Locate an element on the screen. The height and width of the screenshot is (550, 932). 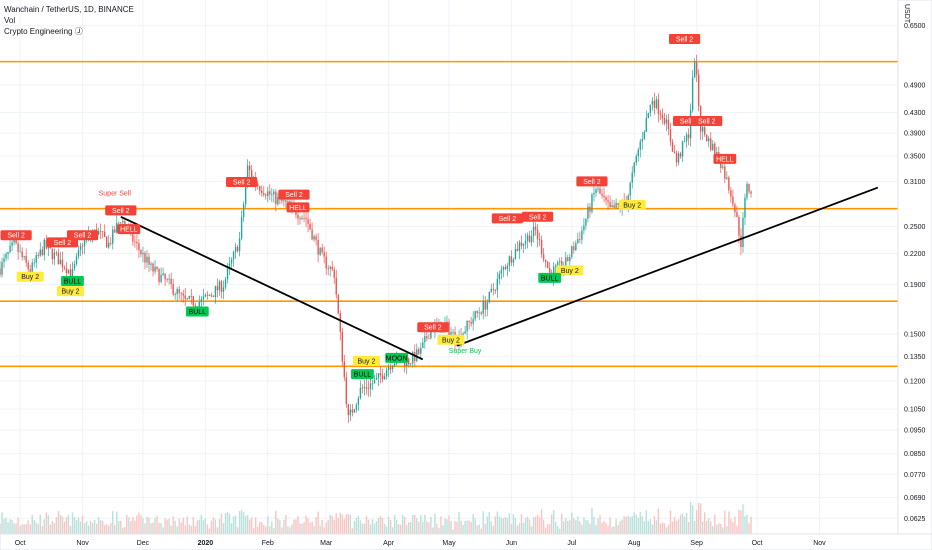
super-buy-label: Super Buy is located at coordinates (465, 351).